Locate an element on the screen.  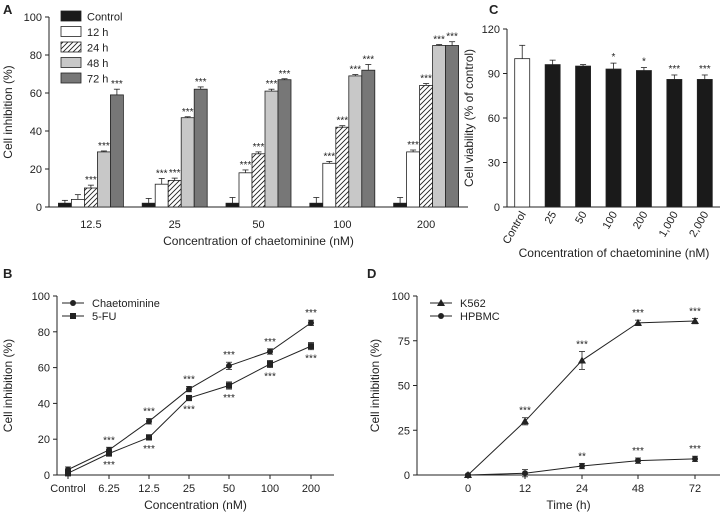
d-ytick-label: 25 is located at coordinates (404, 431).